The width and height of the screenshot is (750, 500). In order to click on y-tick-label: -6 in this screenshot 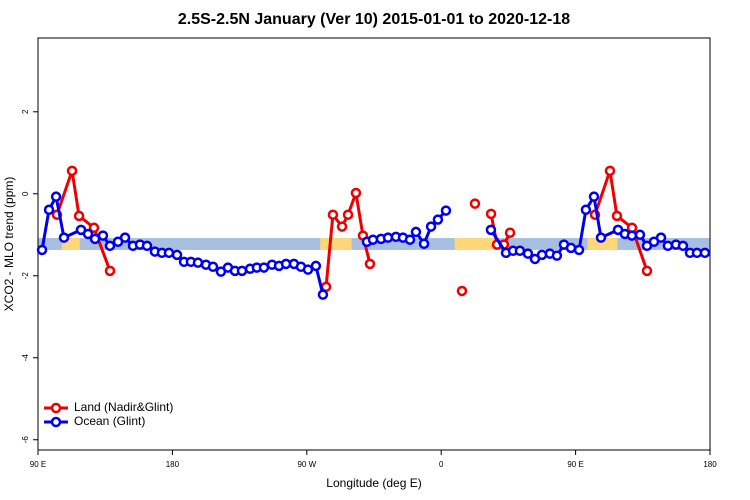, I will do `click(25, 440)`.